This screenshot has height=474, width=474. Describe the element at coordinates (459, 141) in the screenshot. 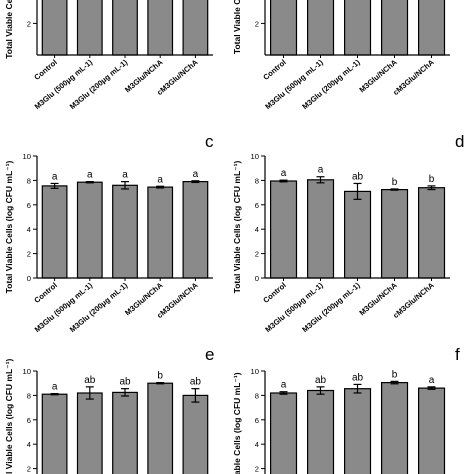

I see `panel-letter: d` at that location.